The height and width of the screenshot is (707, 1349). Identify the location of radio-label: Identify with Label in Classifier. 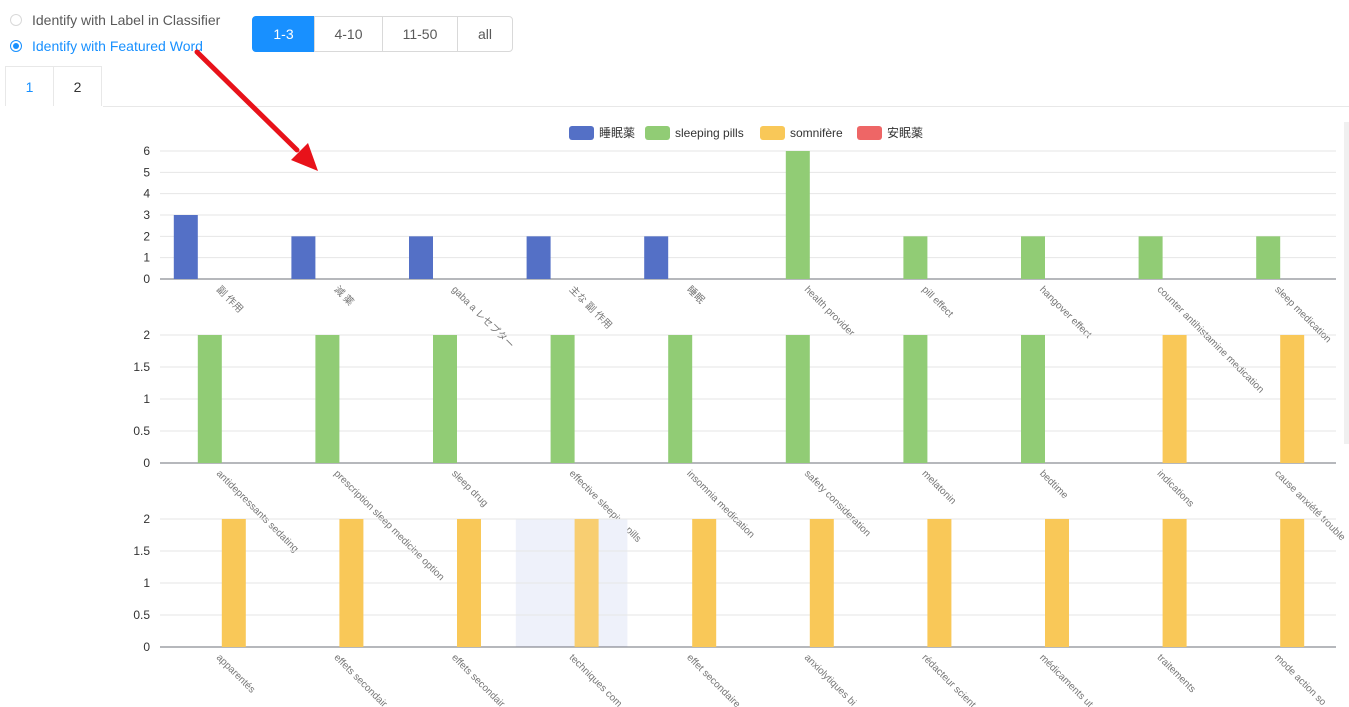
(126, 20).